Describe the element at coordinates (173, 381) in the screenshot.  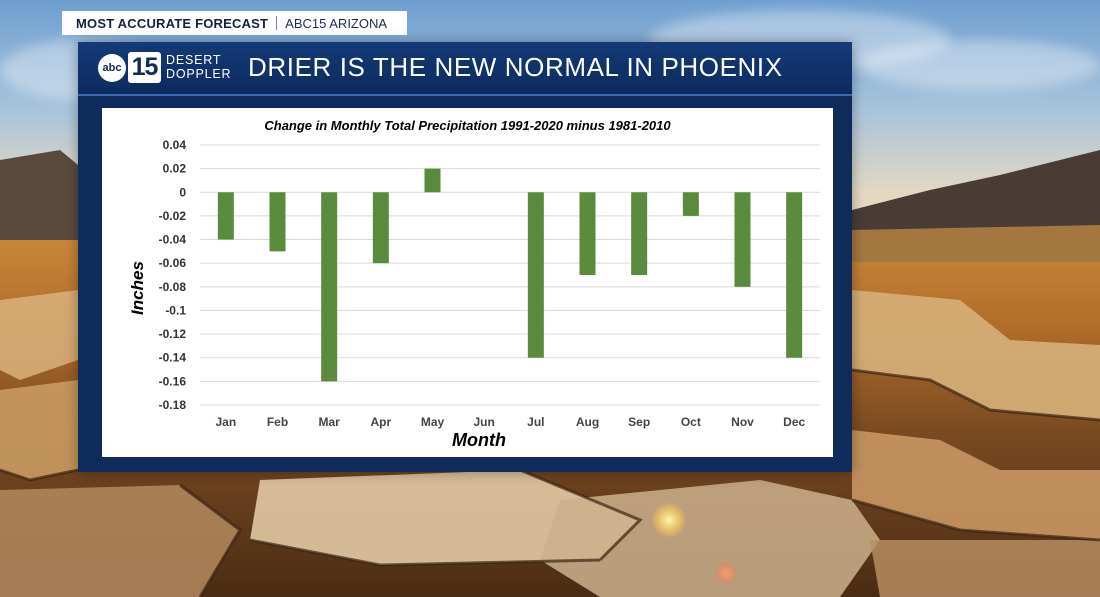
I see `y-tick-label: -0.16` at that location.